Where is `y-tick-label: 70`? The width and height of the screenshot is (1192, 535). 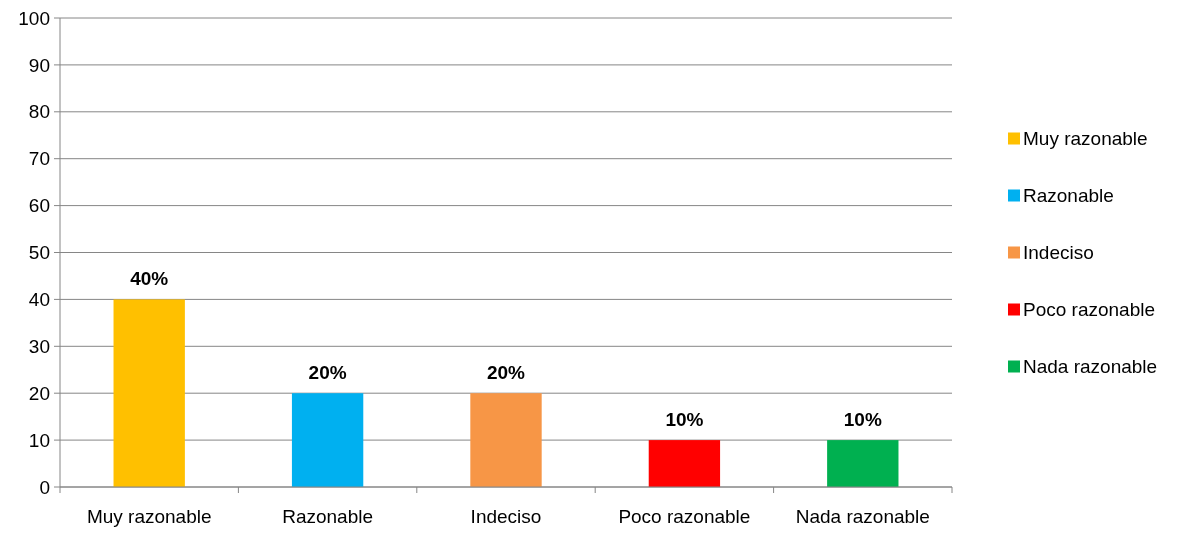
y-tick-label: 70 is located at coordinates (39, 159).